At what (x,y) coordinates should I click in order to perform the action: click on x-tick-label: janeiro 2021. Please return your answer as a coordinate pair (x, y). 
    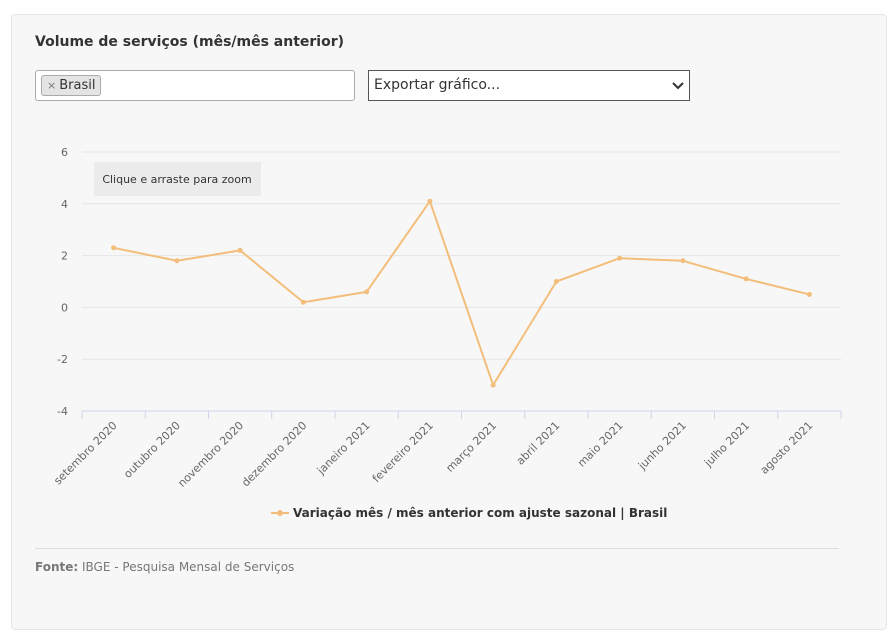
    Looking at the image, I should click on (343, 448).